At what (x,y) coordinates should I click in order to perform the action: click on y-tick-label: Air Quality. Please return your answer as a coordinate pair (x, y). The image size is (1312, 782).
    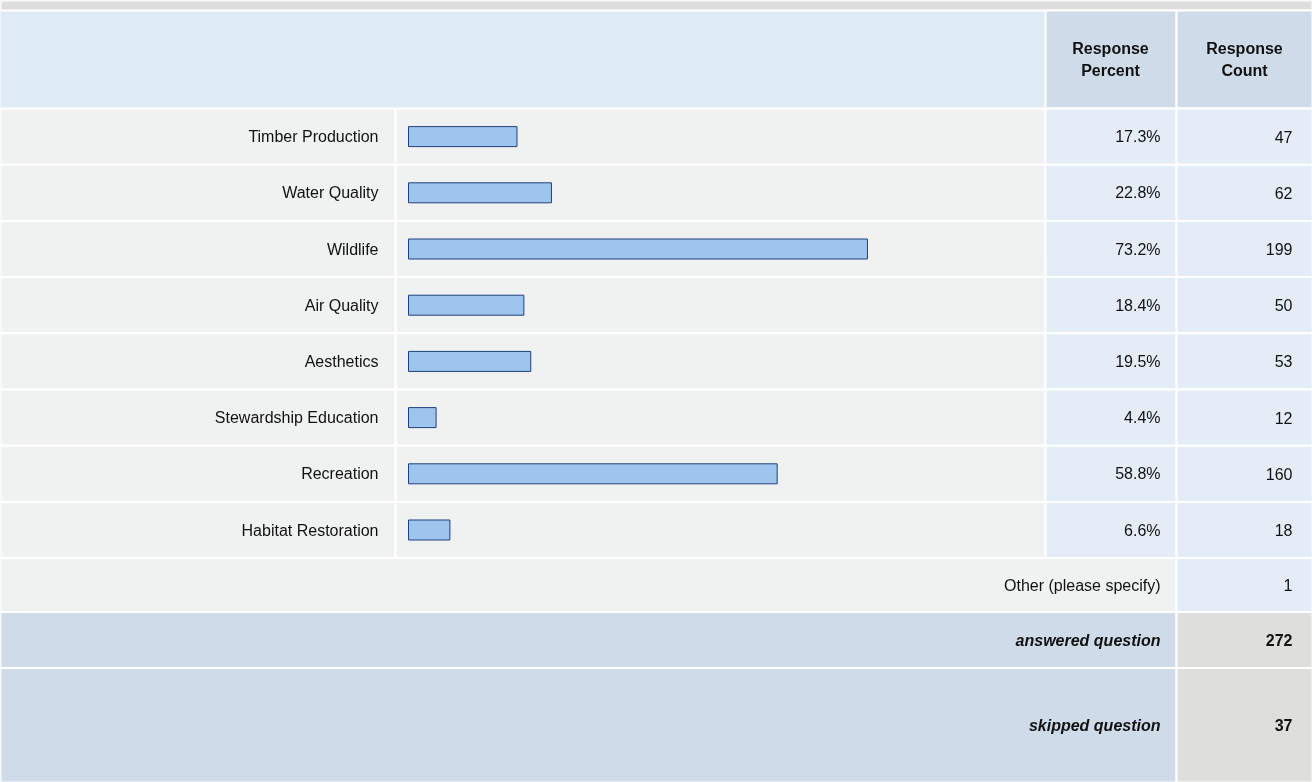
    Looking at the image, I should click on (341, 305).